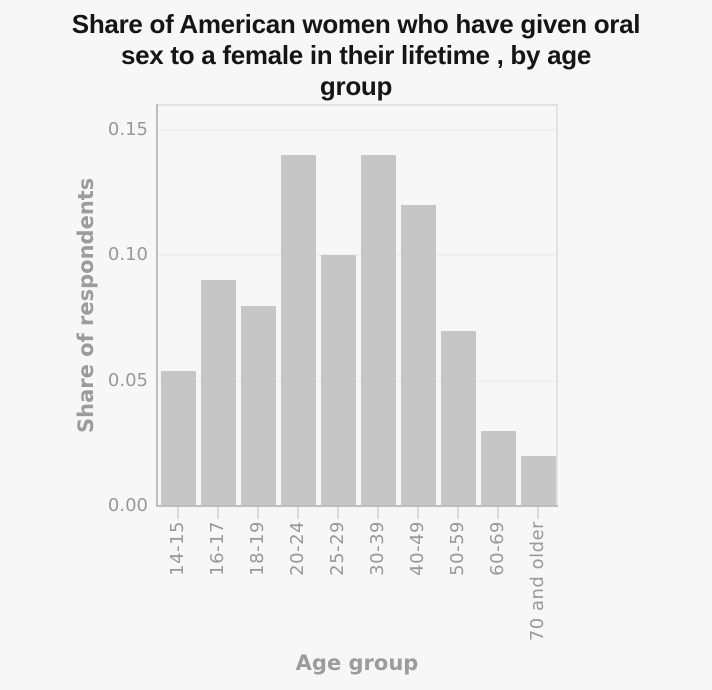 The height and width of the screenshot is (690, 712). Describe the element at coordinates (497, 548) in the screenshot. I see `x-tick-label: 60-69` at that location.